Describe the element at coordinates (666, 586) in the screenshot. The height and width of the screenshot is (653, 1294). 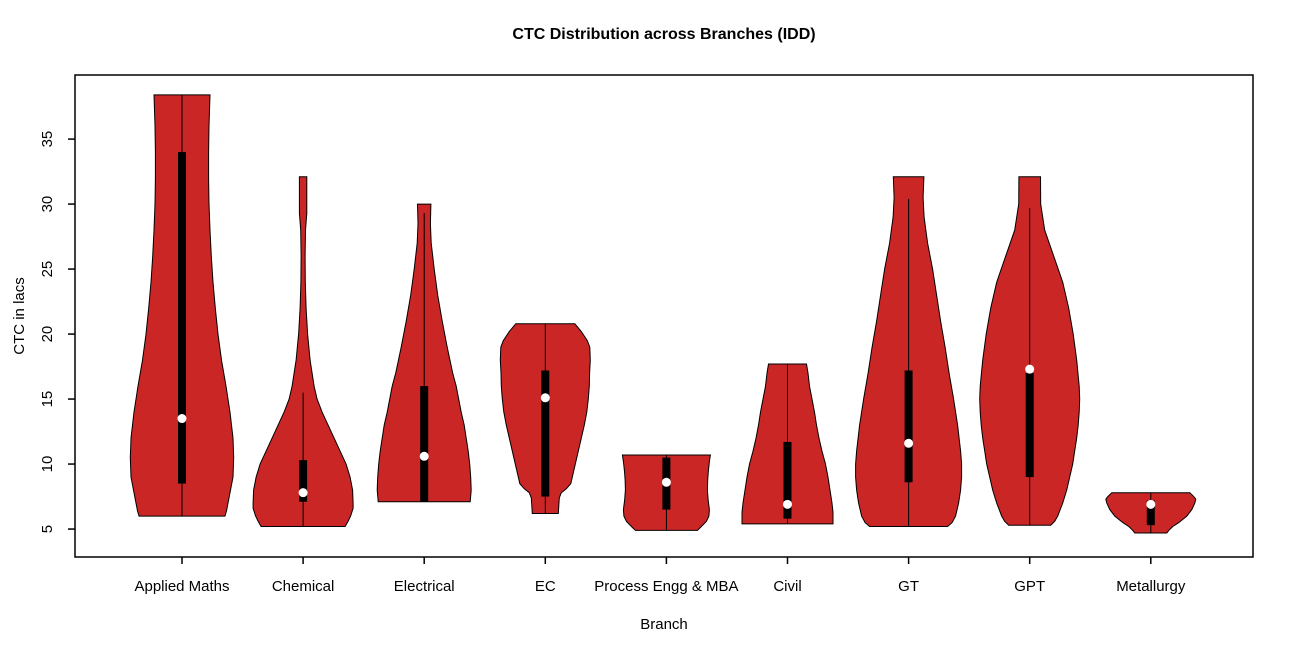
I see `x-tick-label: Process Engg & MBA` at that location.